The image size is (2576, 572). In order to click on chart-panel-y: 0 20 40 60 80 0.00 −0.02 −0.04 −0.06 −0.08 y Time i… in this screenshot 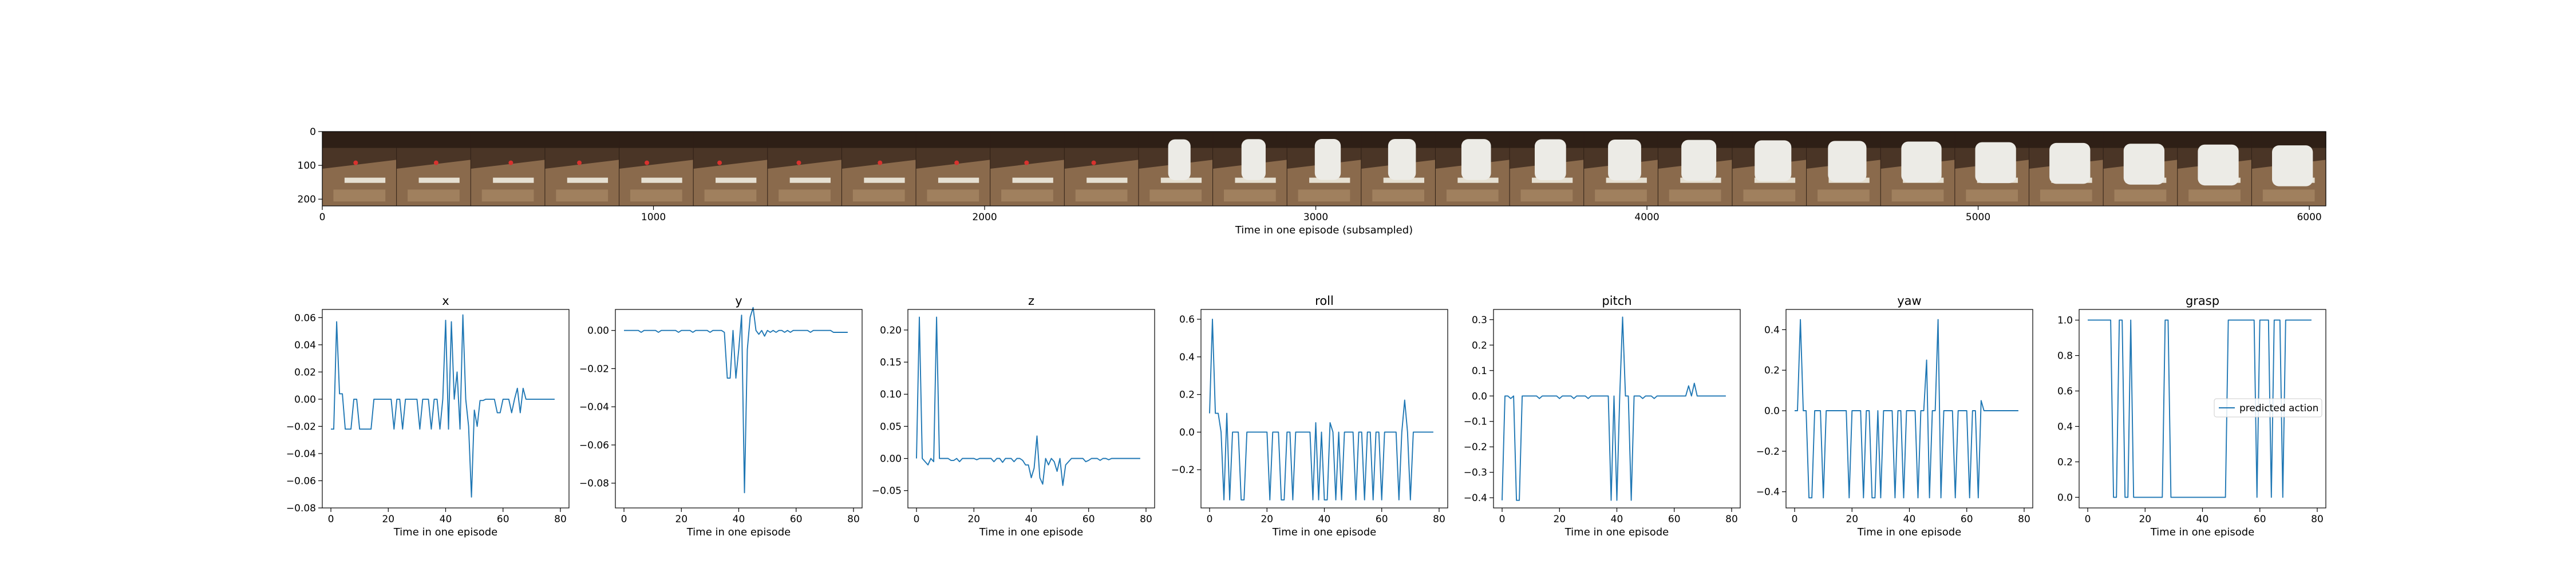, I will do `click(721, 416)`.